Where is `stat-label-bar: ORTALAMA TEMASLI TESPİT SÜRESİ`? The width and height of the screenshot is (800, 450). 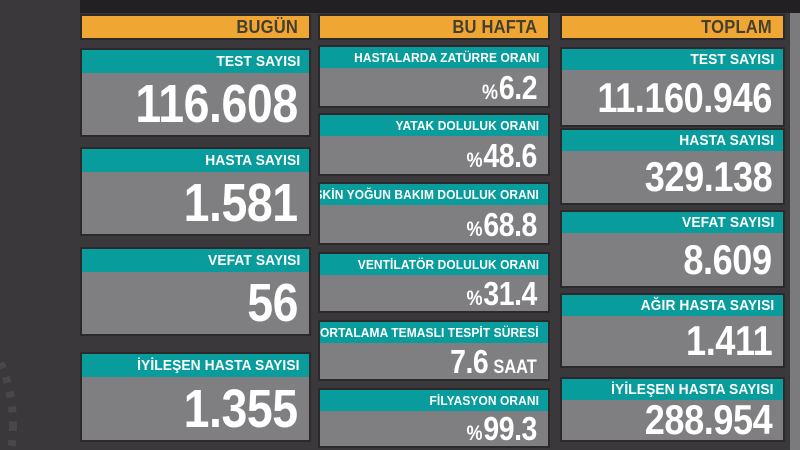 stat-label-bar: ORTALAMA TEMASLI TESPİT SÜRESİ is located at coordinates (434, 332).